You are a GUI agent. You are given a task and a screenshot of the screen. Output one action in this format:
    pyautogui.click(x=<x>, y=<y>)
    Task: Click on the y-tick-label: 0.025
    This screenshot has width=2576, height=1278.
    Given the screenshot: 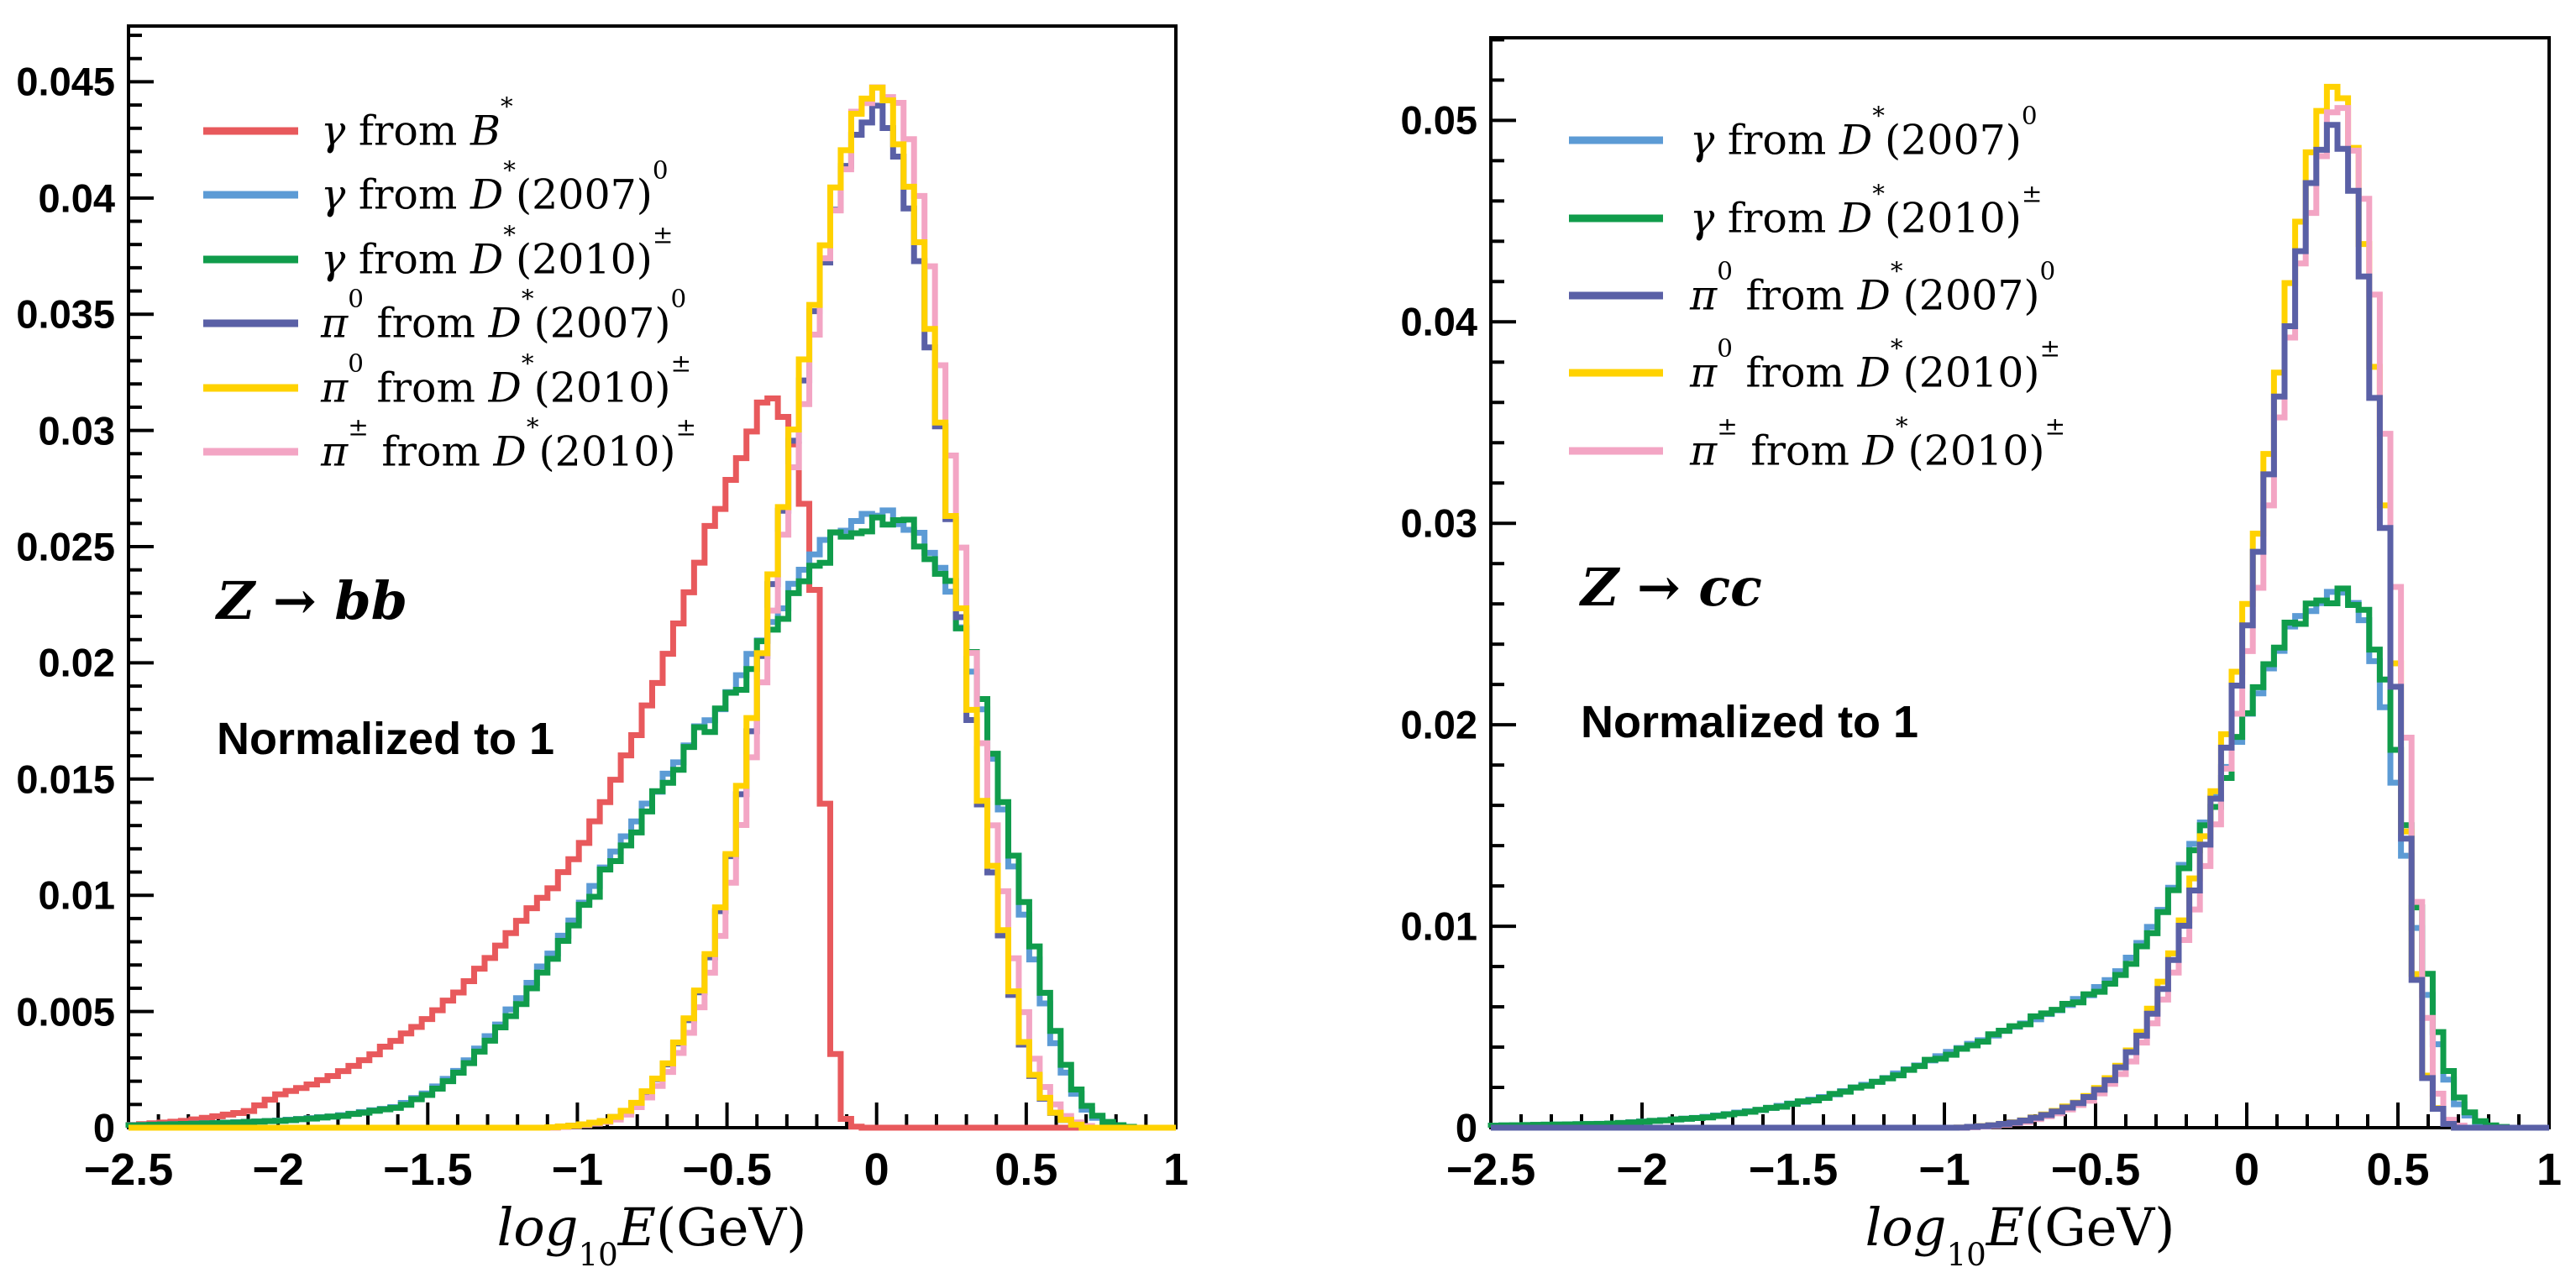 What is the action you would take?
    pyautogui.click(x=65, y=547)
    